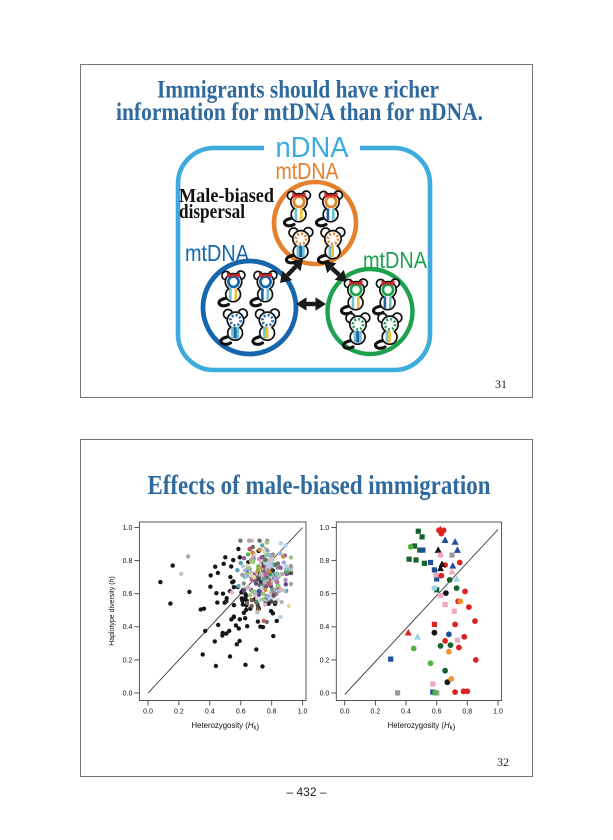 Image resolution: width=613 pixels, height=840 pixels. What do you see at coordinates (319, 485) in the screenshot?
I see `svg-text:Effects of male-biased immigra: Effects of male-biased immigration` at bounding box center [319, 485].